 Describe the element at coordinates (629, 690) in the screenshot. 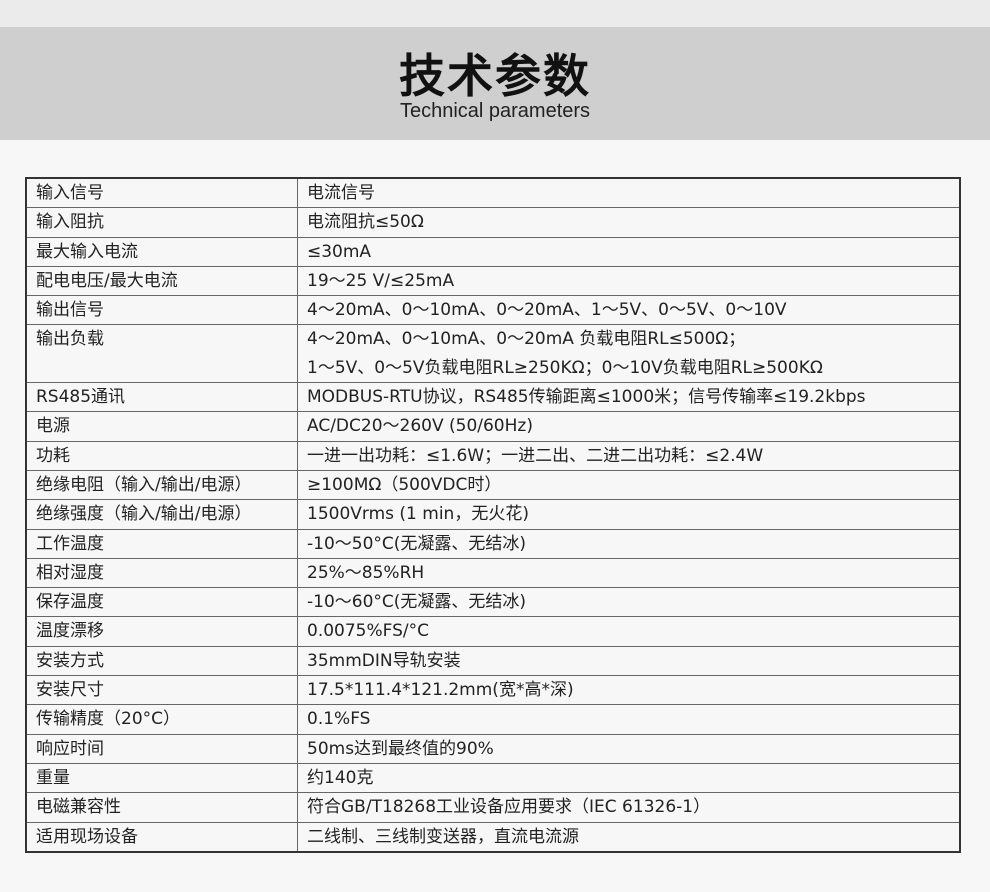

I see `spec-value: 17.5*111.4*121.2mm(宽*高*深)` at that location.